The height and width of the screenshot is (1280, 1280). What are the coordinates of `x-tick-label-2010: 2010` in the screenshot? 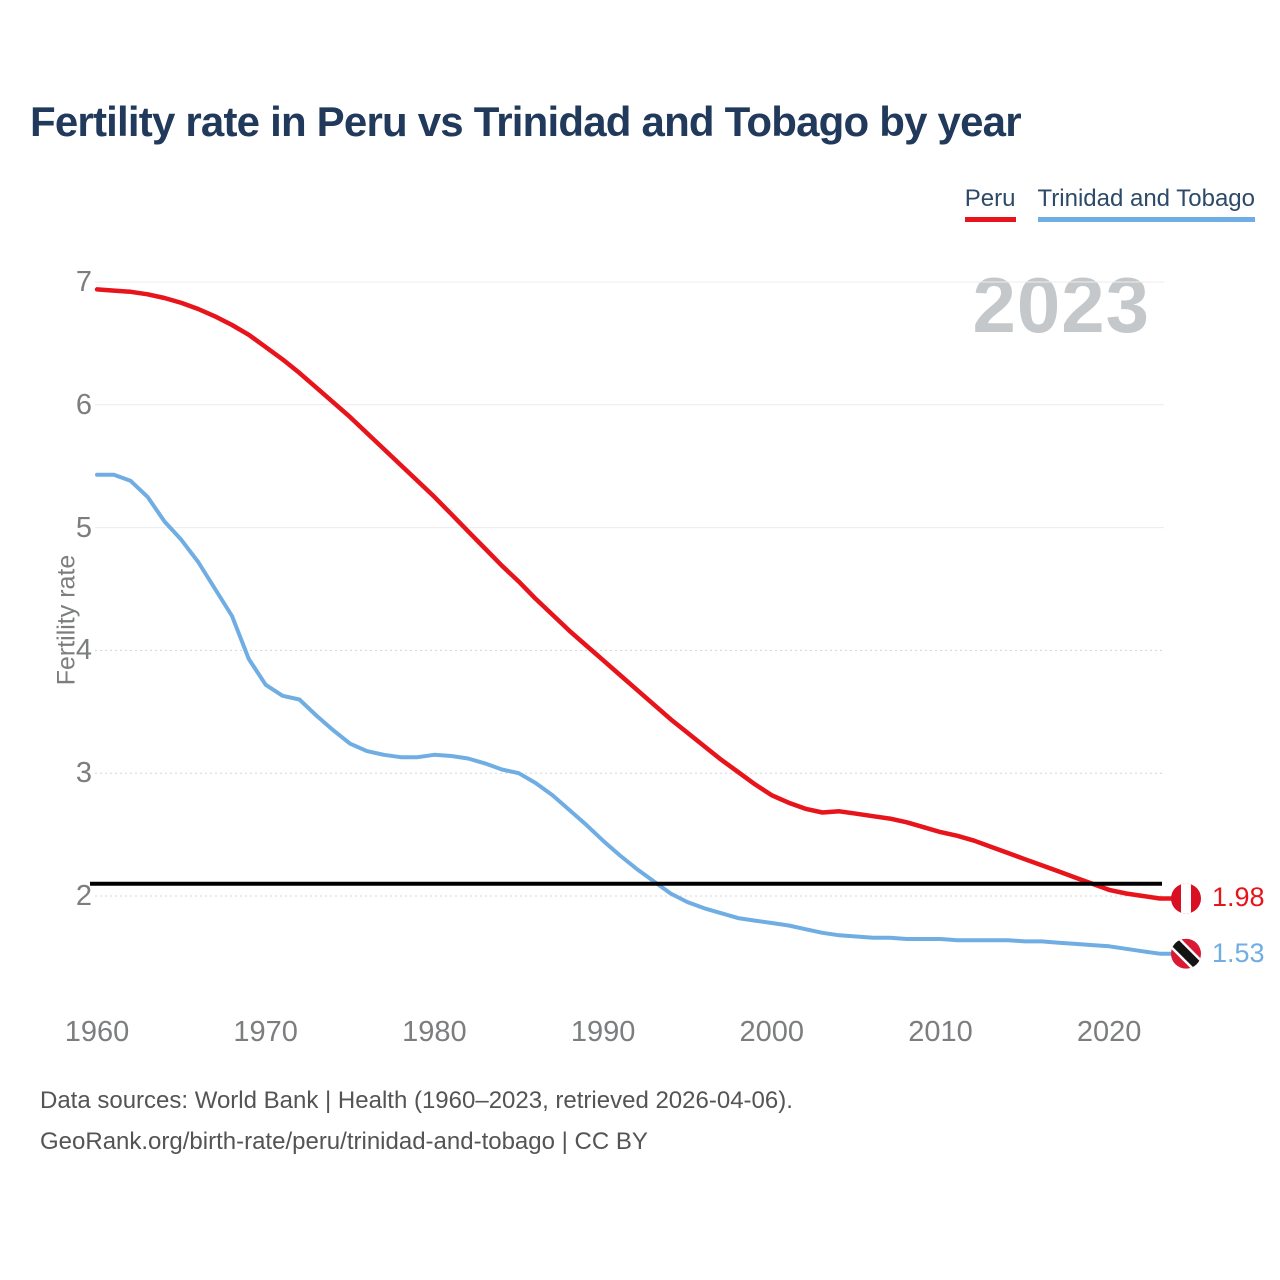 It's located at (940, 1032).